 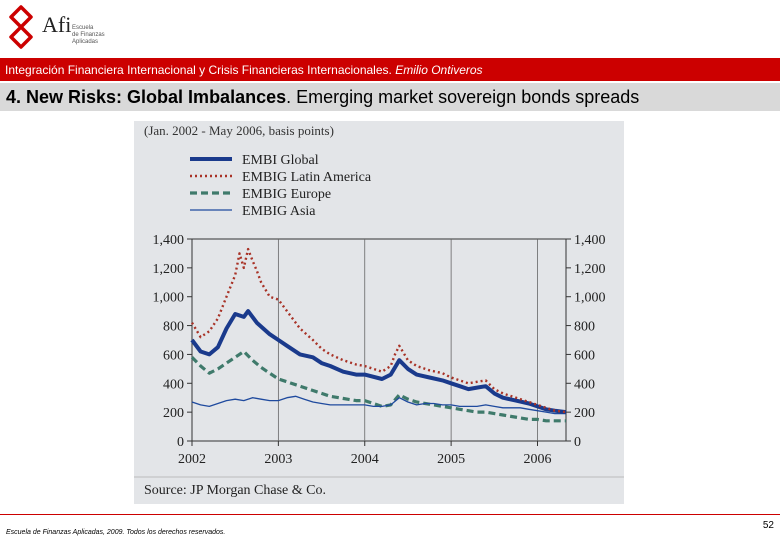 What do you see at coordinates (768, 525) in the screenshot?
I see `page-number: 52` at bounding box center [768, 525].